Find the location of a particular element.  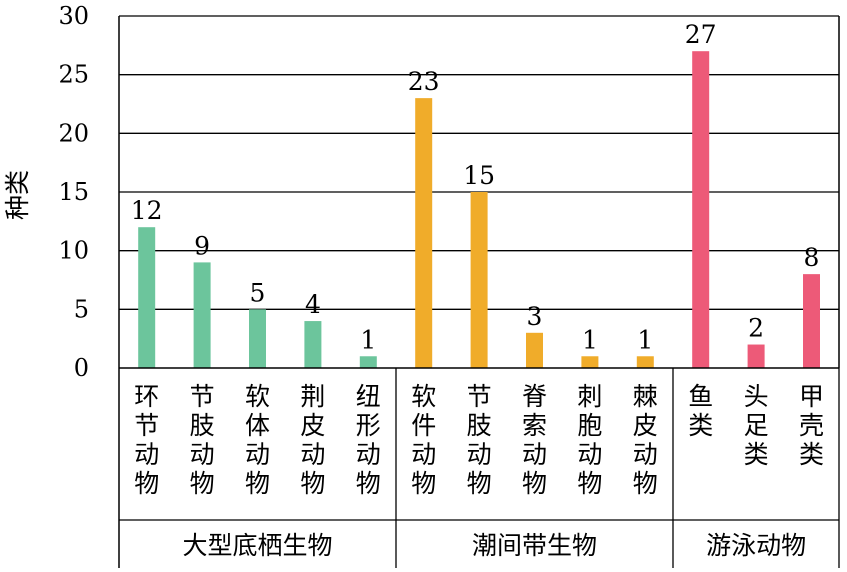

data-label: 27 is located at coordinates (701, 34).